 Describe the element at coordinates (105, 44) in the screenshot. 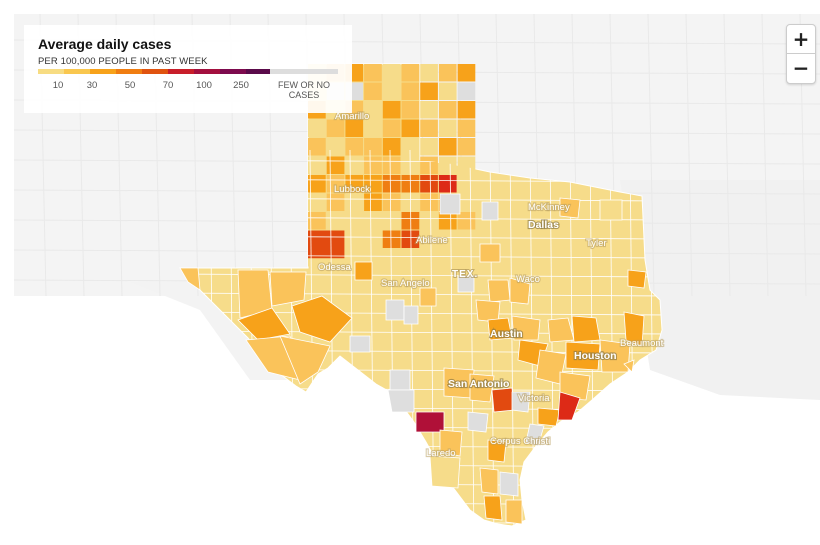

I see `legend-title: Average daily cases` at that location.